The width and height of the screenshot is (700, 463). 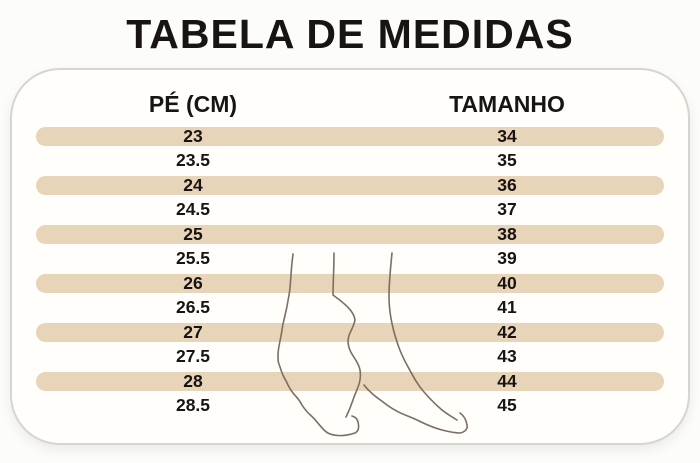 What do you see at coordinates (350, 259) in the screenshot?
I see `table-row: 25.5 39` at bounding box center [350, 259].